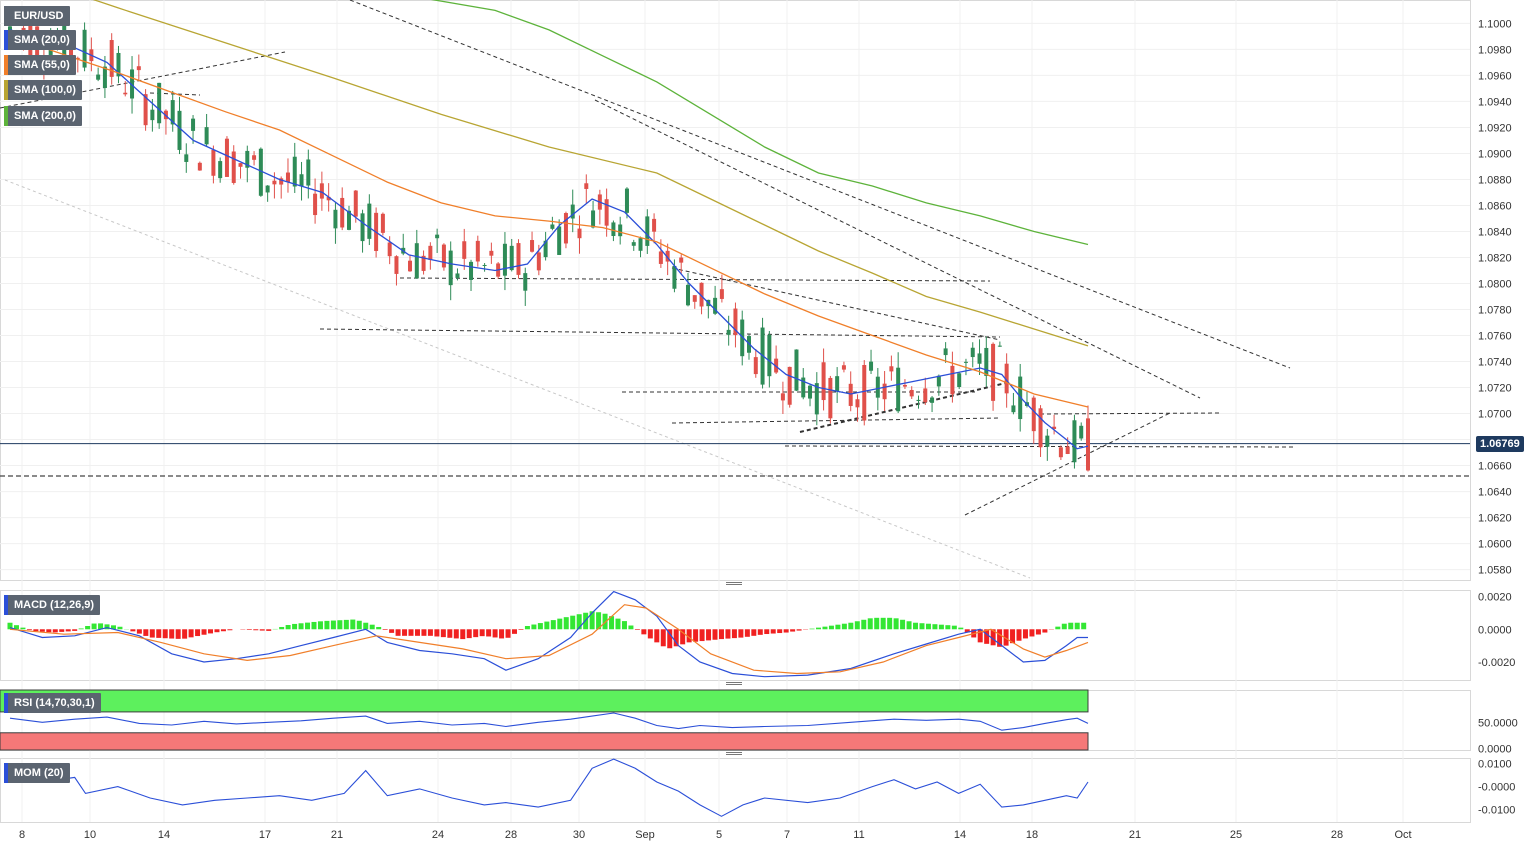  Describe the element at coordinates (734, 684) in the screenshot. I see `panel-splitter-rsi` at that location.